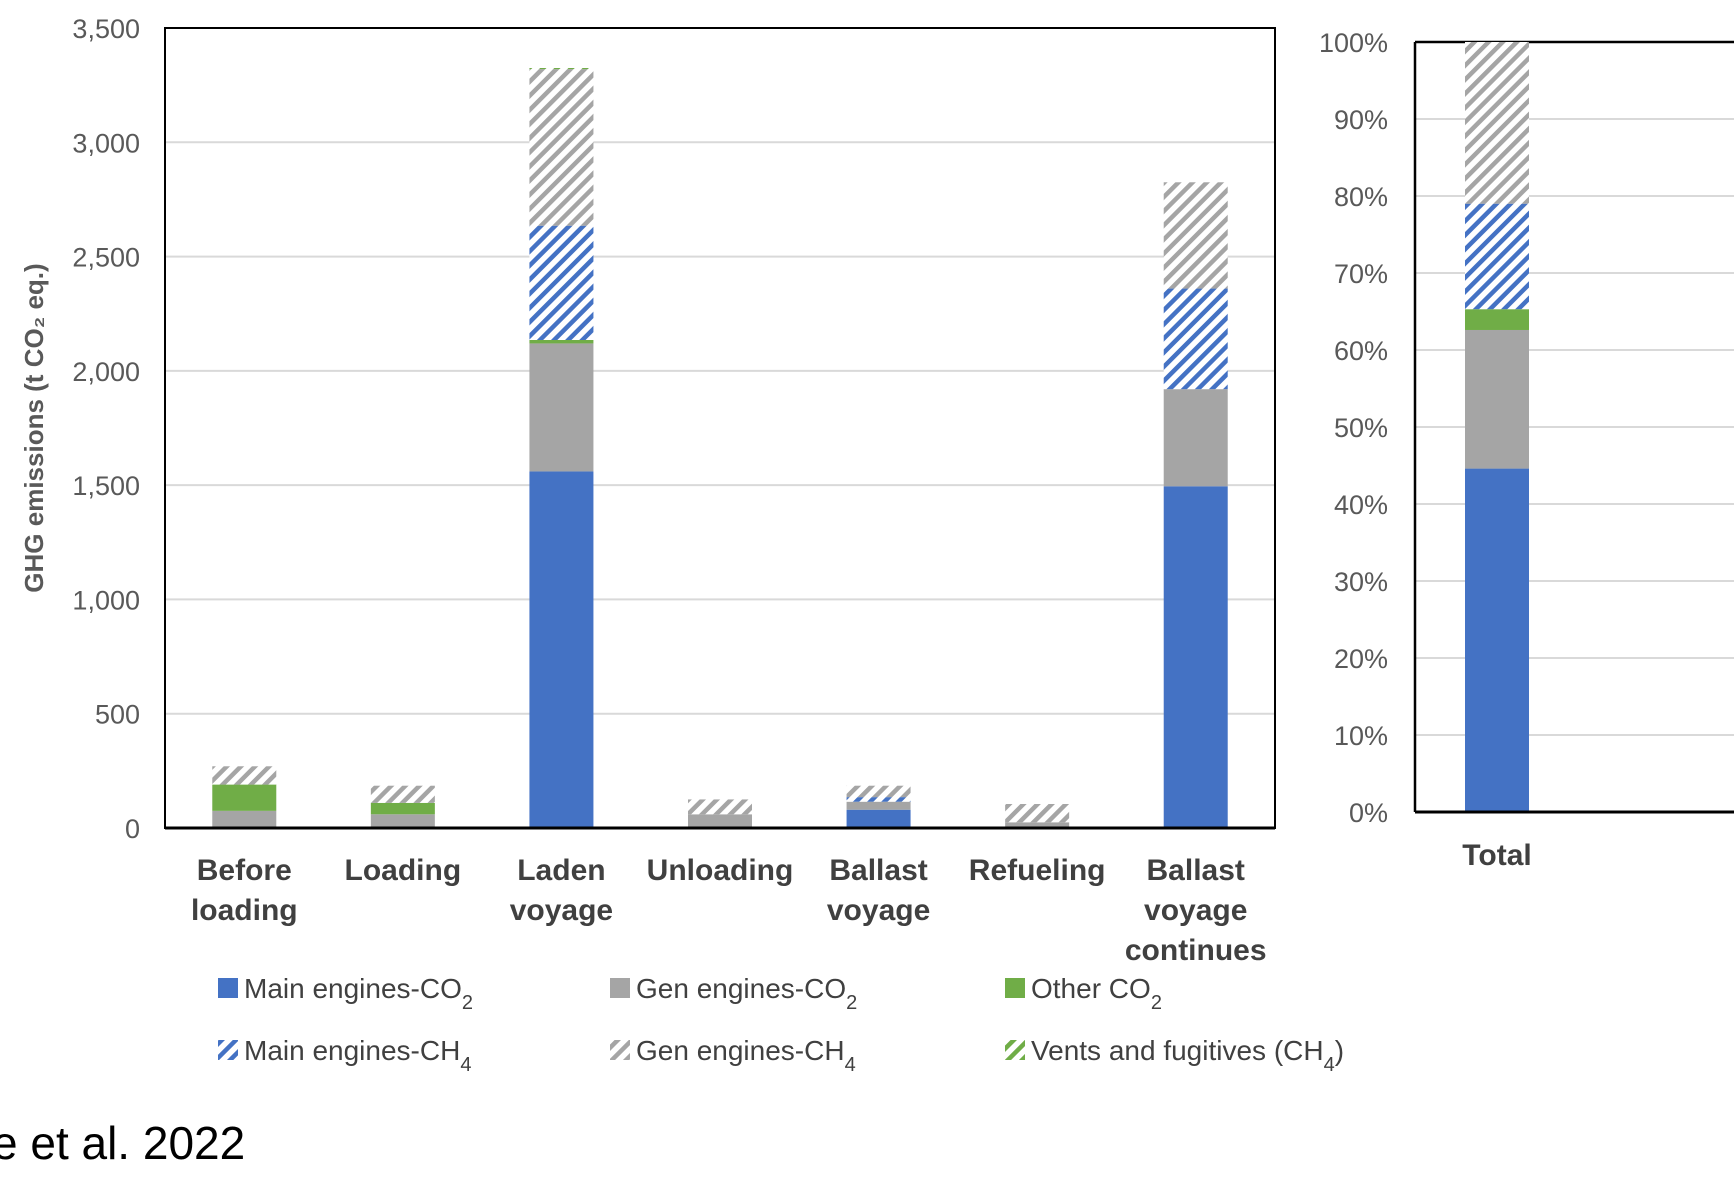 Image resolution: width=1734 pixels, height=1188 pixels. What do you see at coordinates (244, 819) in the screenshot?
I see `bar-segment-before-loading-gen-engines-co2` at bounding box center [244, 819].